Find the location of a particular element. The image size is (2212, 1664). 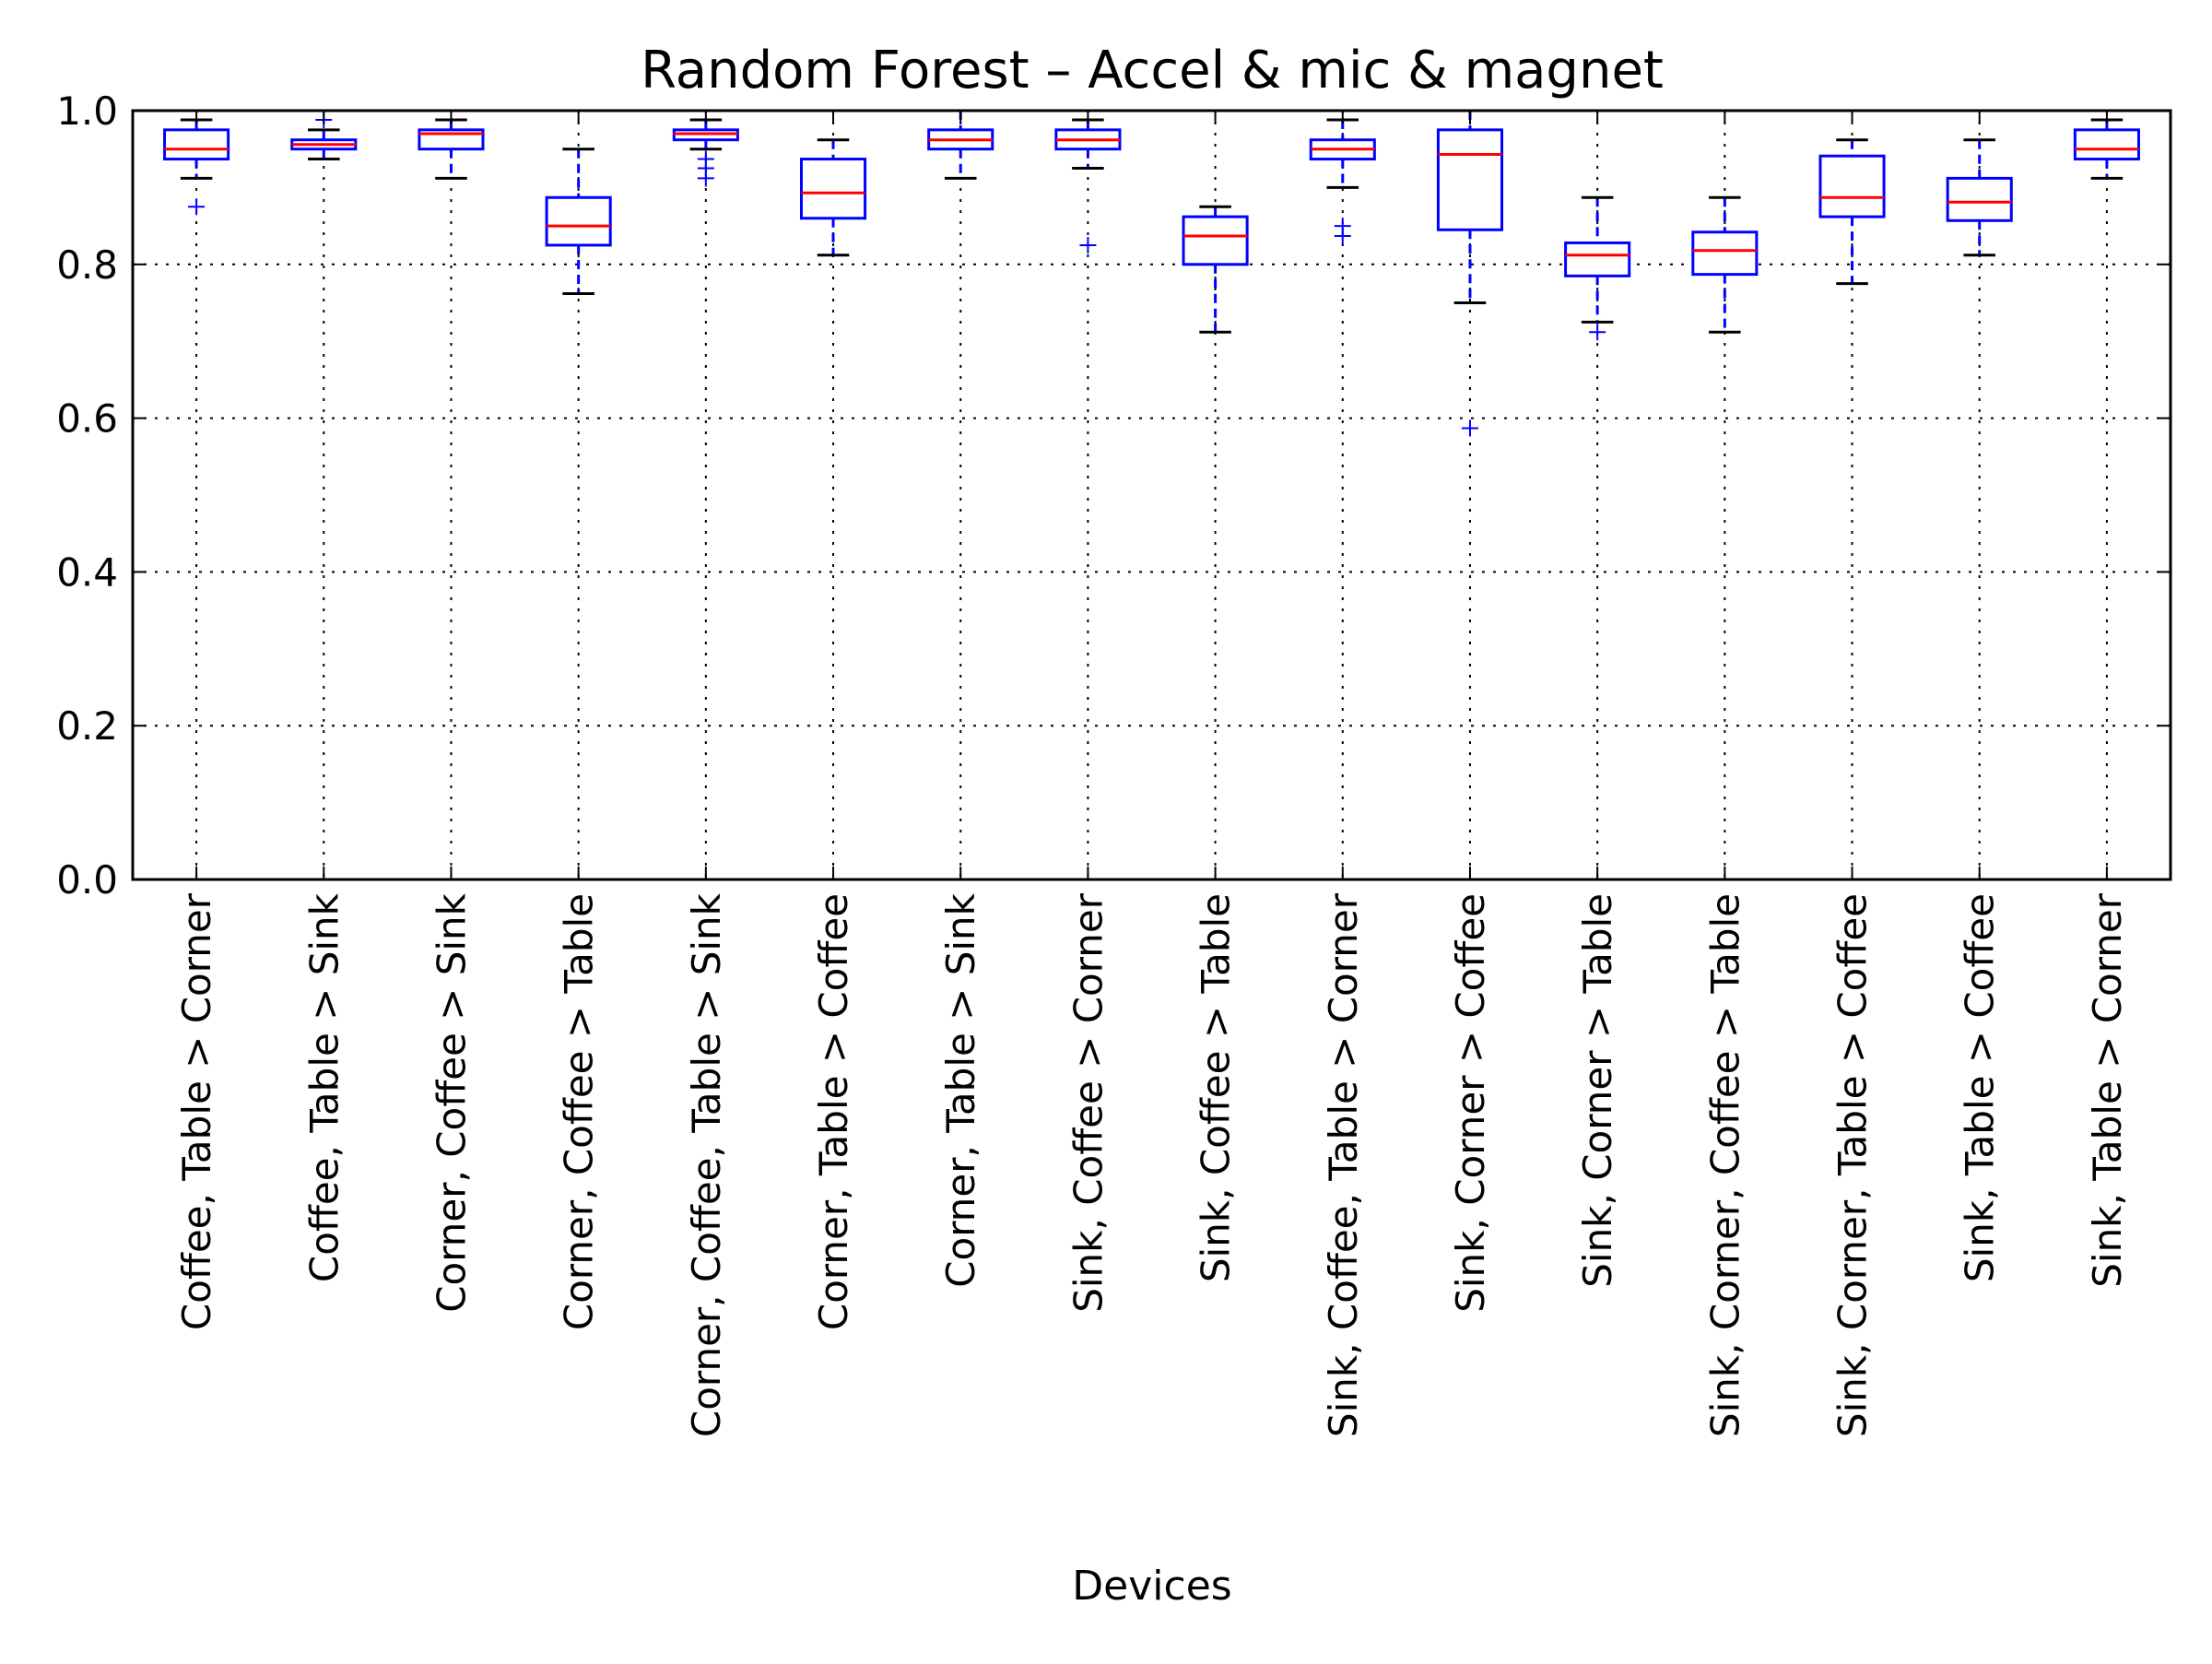

x-tick-label: Corner, Table > Sink is located at coordinates (960, 1089).